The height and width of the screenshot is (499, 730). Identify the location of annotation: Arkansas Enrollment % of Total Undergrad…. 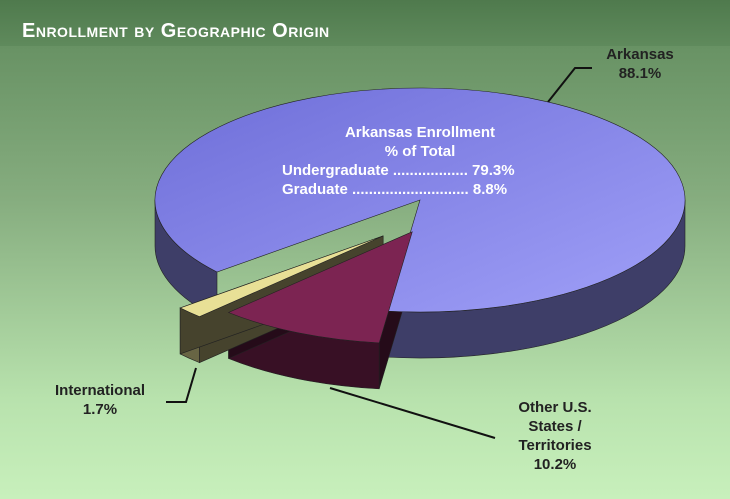
(420, 161).